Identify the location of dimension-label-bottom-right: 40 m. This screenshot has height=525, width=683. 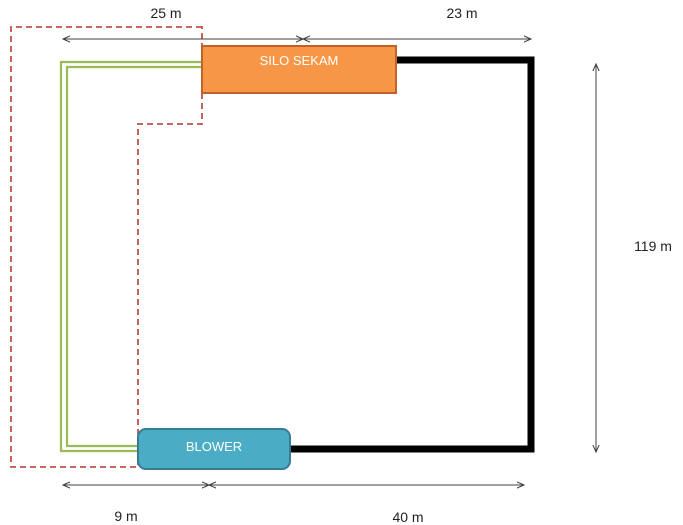
(407, 517).